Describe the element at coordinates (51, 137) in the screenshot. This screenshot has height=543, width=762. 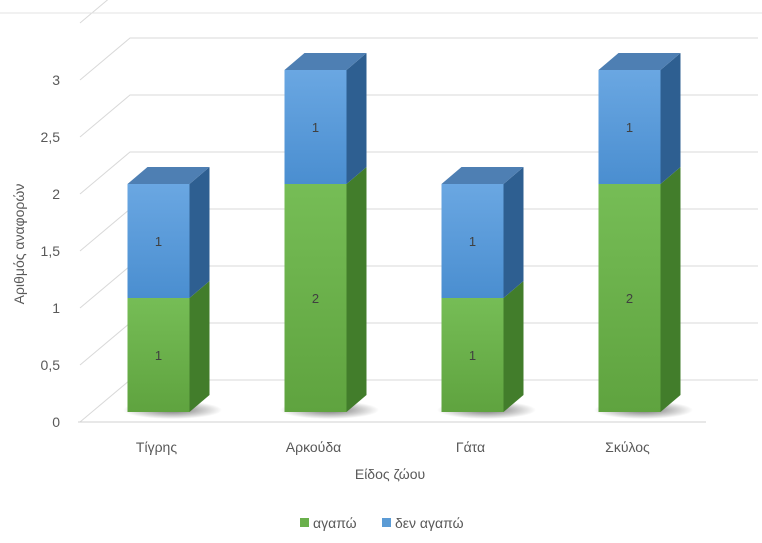
I see `y-tick-label: 2,5` at that location.